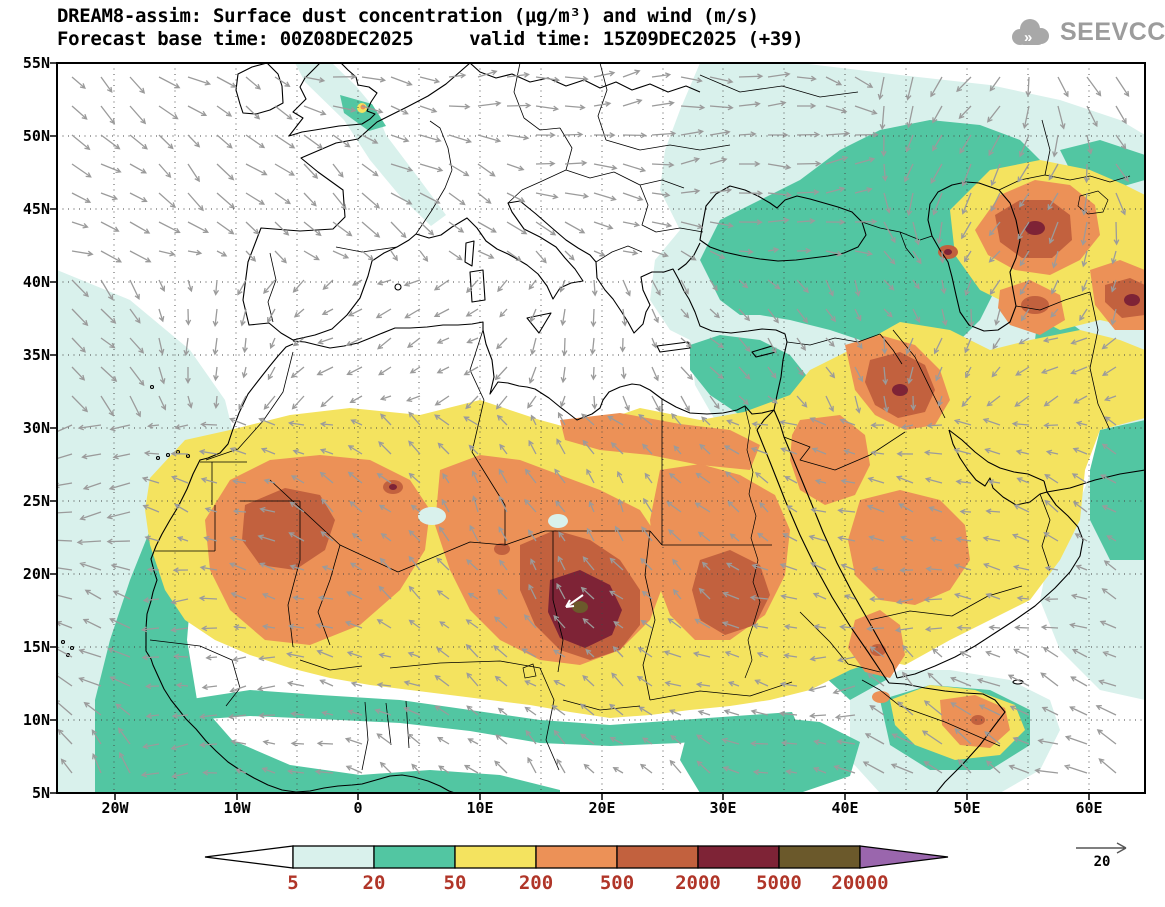 The width and height of the screenshot is (1165, 907). Describe the element at coordinates (1101, 848) in the screenshot. I see `wind-reference-arrow` at that location.